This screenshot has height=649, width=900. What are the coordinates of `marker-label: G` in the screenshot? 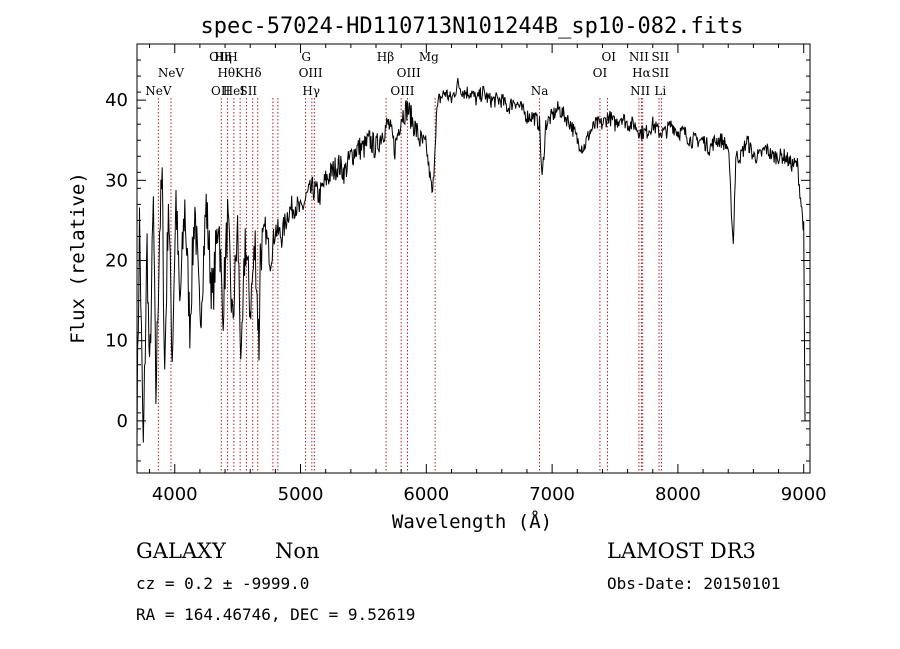 It's located at (306, 57).